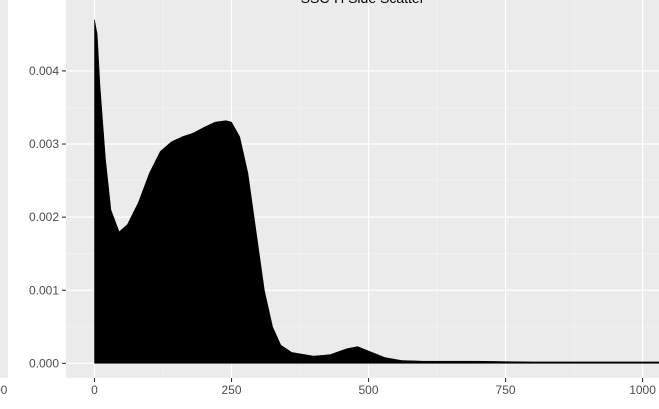 This screenshot has height=409, width=659. Describe the element at coordinates (363, 3) in the screenshot. I see `chart-title: SSC-H Side Scatter` at that location.